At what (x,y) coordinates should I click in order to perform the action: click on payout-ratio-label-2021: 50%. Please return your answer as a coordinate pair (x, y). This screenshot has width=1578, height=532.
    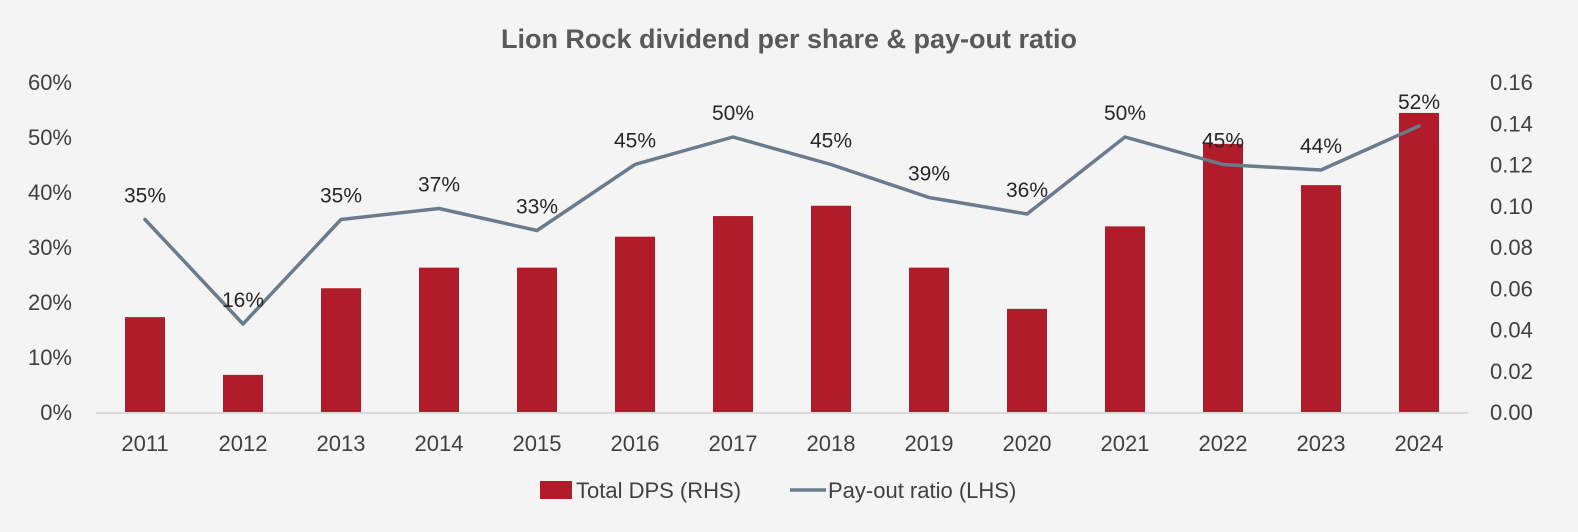
    Looking at the image, I should click on (1125, 113).